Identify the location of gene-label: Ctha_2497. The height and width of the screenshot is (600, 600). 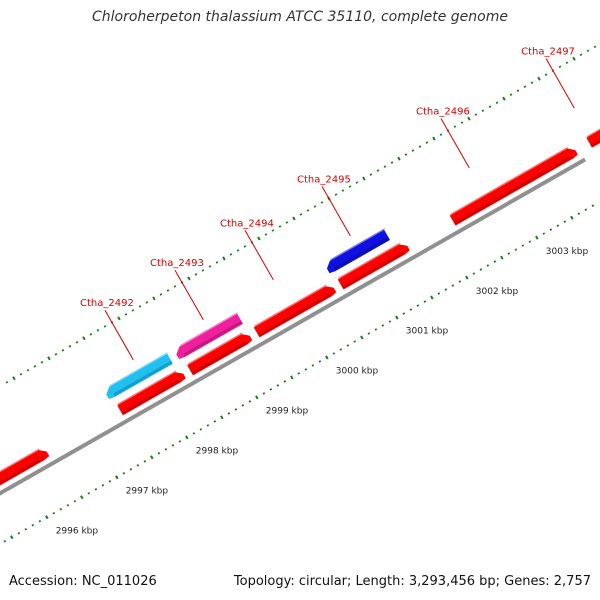
(548, 52).